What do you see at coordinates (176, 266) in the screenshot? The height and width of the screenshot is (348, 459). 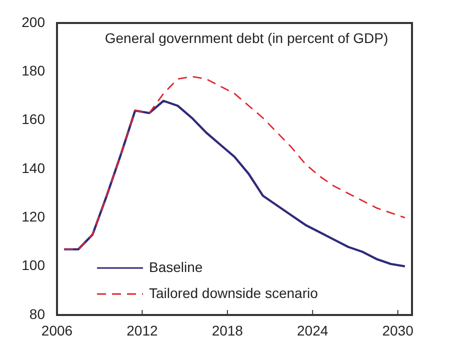 I see `legend-label: Baseline` at bounding box center [176, 266].